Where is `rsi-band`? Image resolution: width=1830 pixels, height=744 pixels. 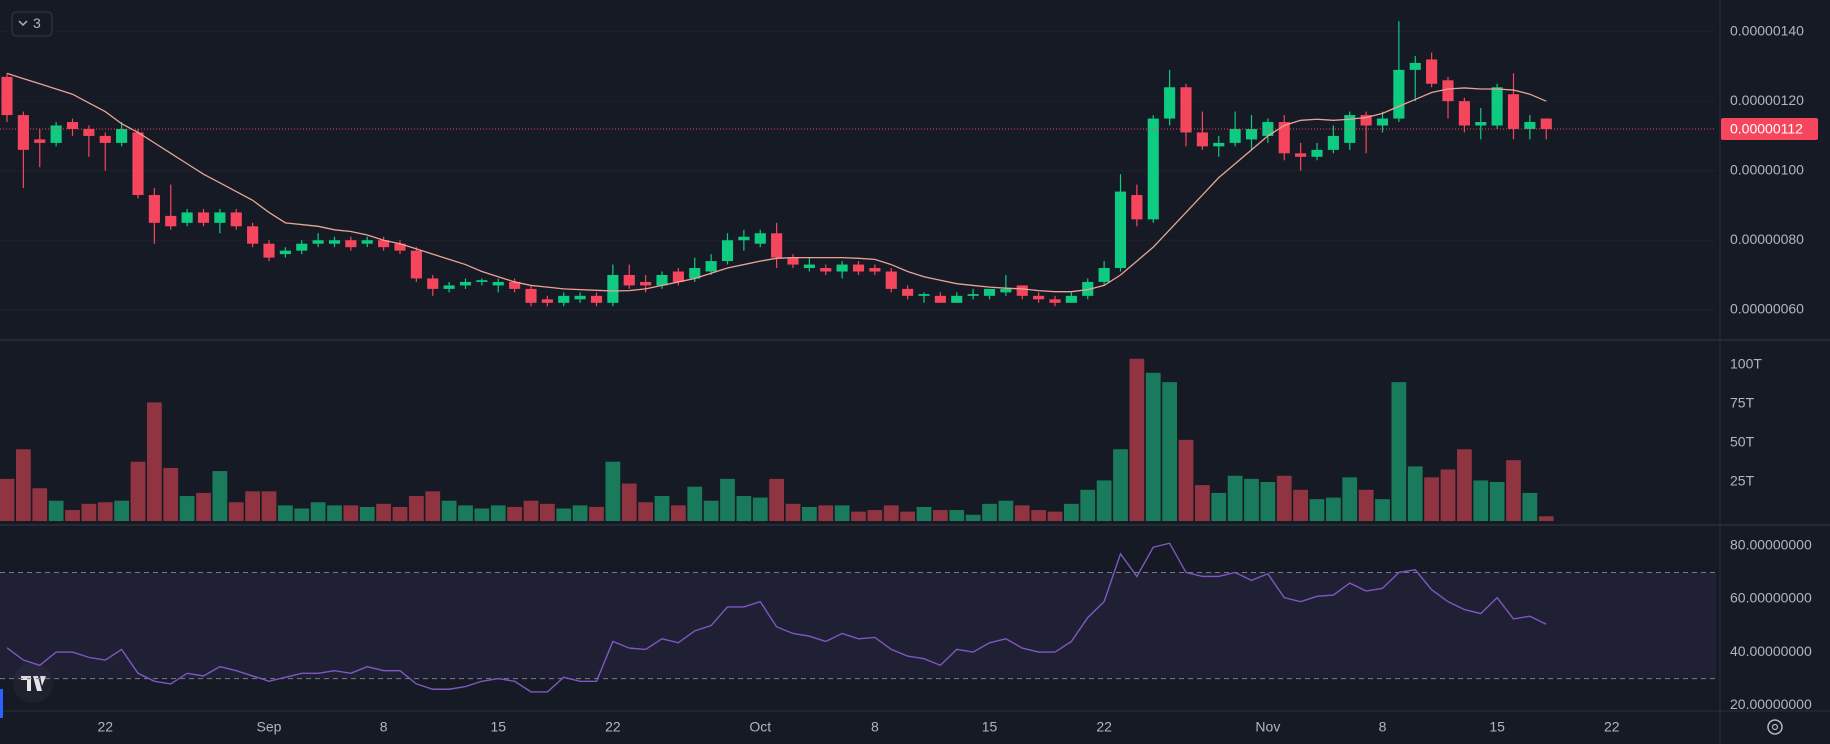 rsi-band is located at coordinates (858, 625).